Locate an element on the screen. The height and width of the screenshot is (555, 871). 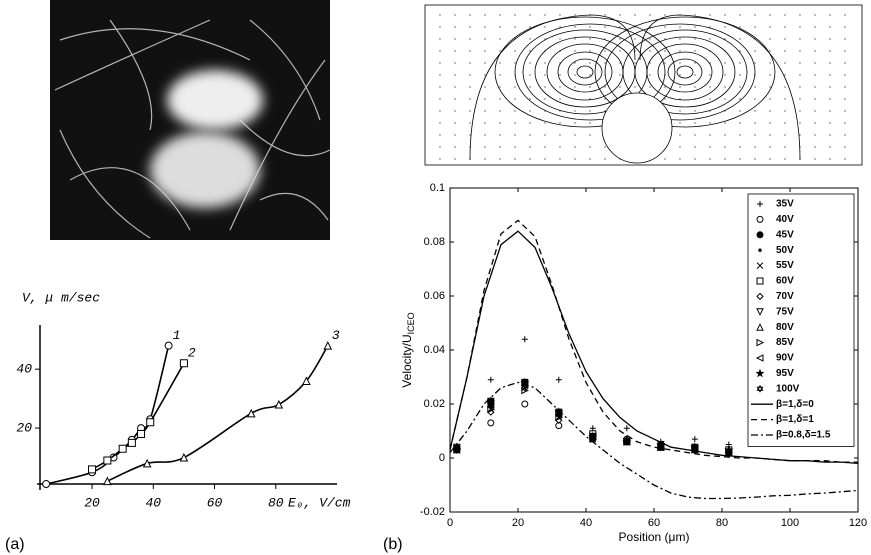
panel-label: (b) is located at coordinates (393, 544).